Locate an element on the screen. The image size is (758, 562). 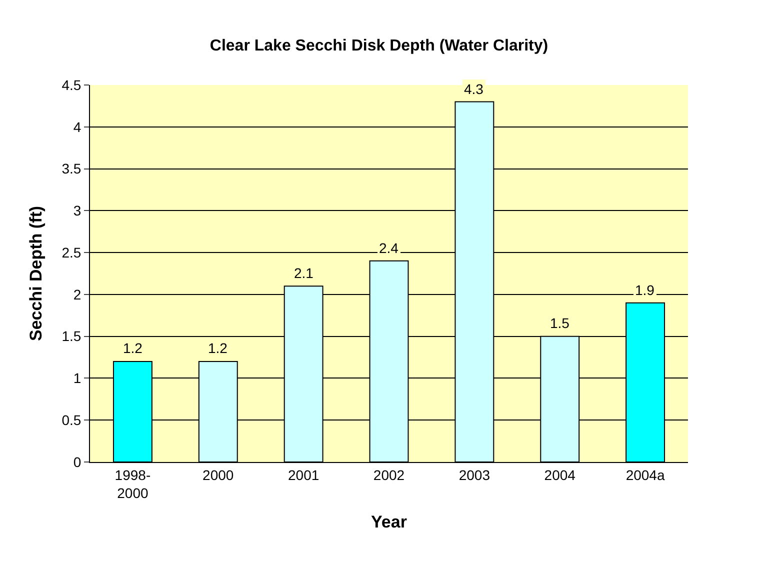
data-label: 4.3 is located at coordinates (474, 89).